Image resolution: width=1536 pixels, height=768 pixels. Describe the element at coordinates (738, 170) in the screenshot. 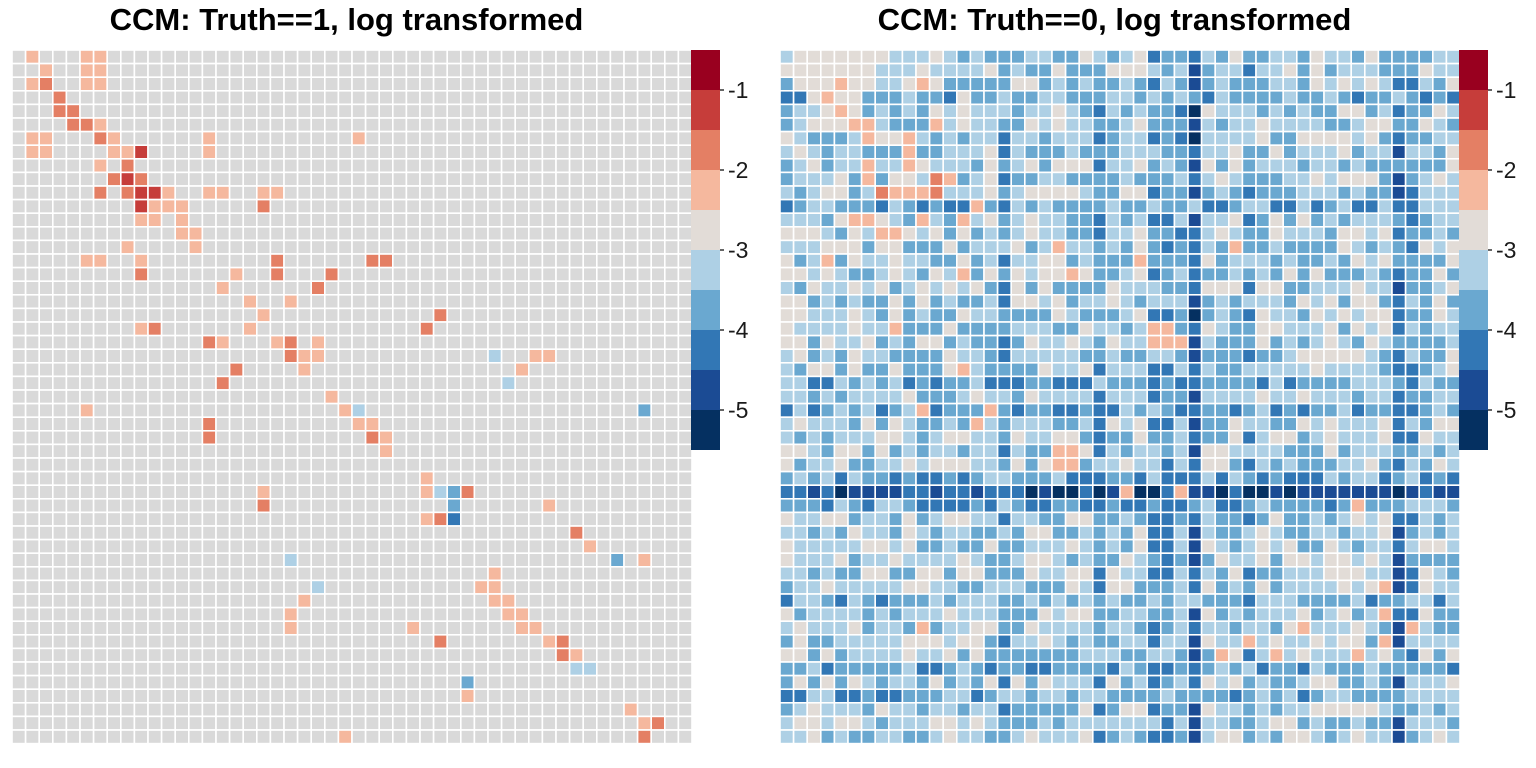

I see `legend-tick-label: -2` at that location.